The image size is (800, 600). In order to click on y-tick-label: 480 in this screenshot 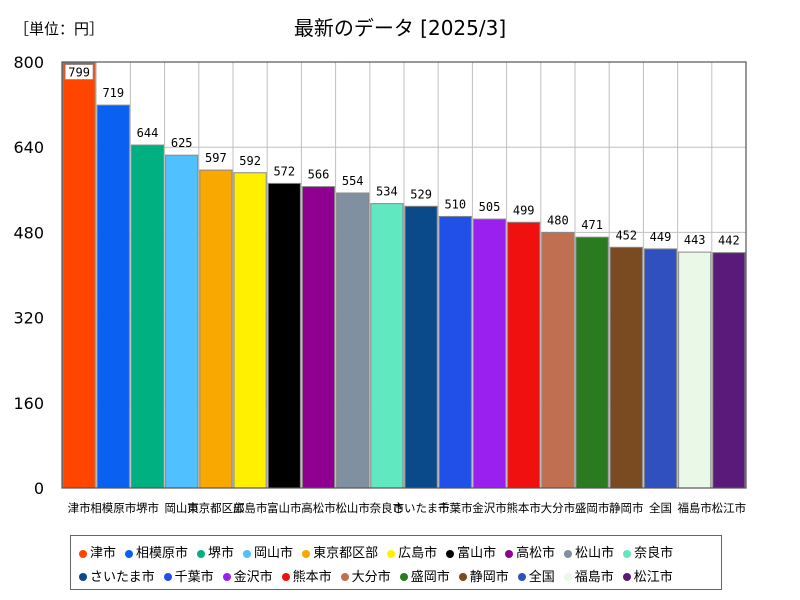, I will do `click(28, 232)`.